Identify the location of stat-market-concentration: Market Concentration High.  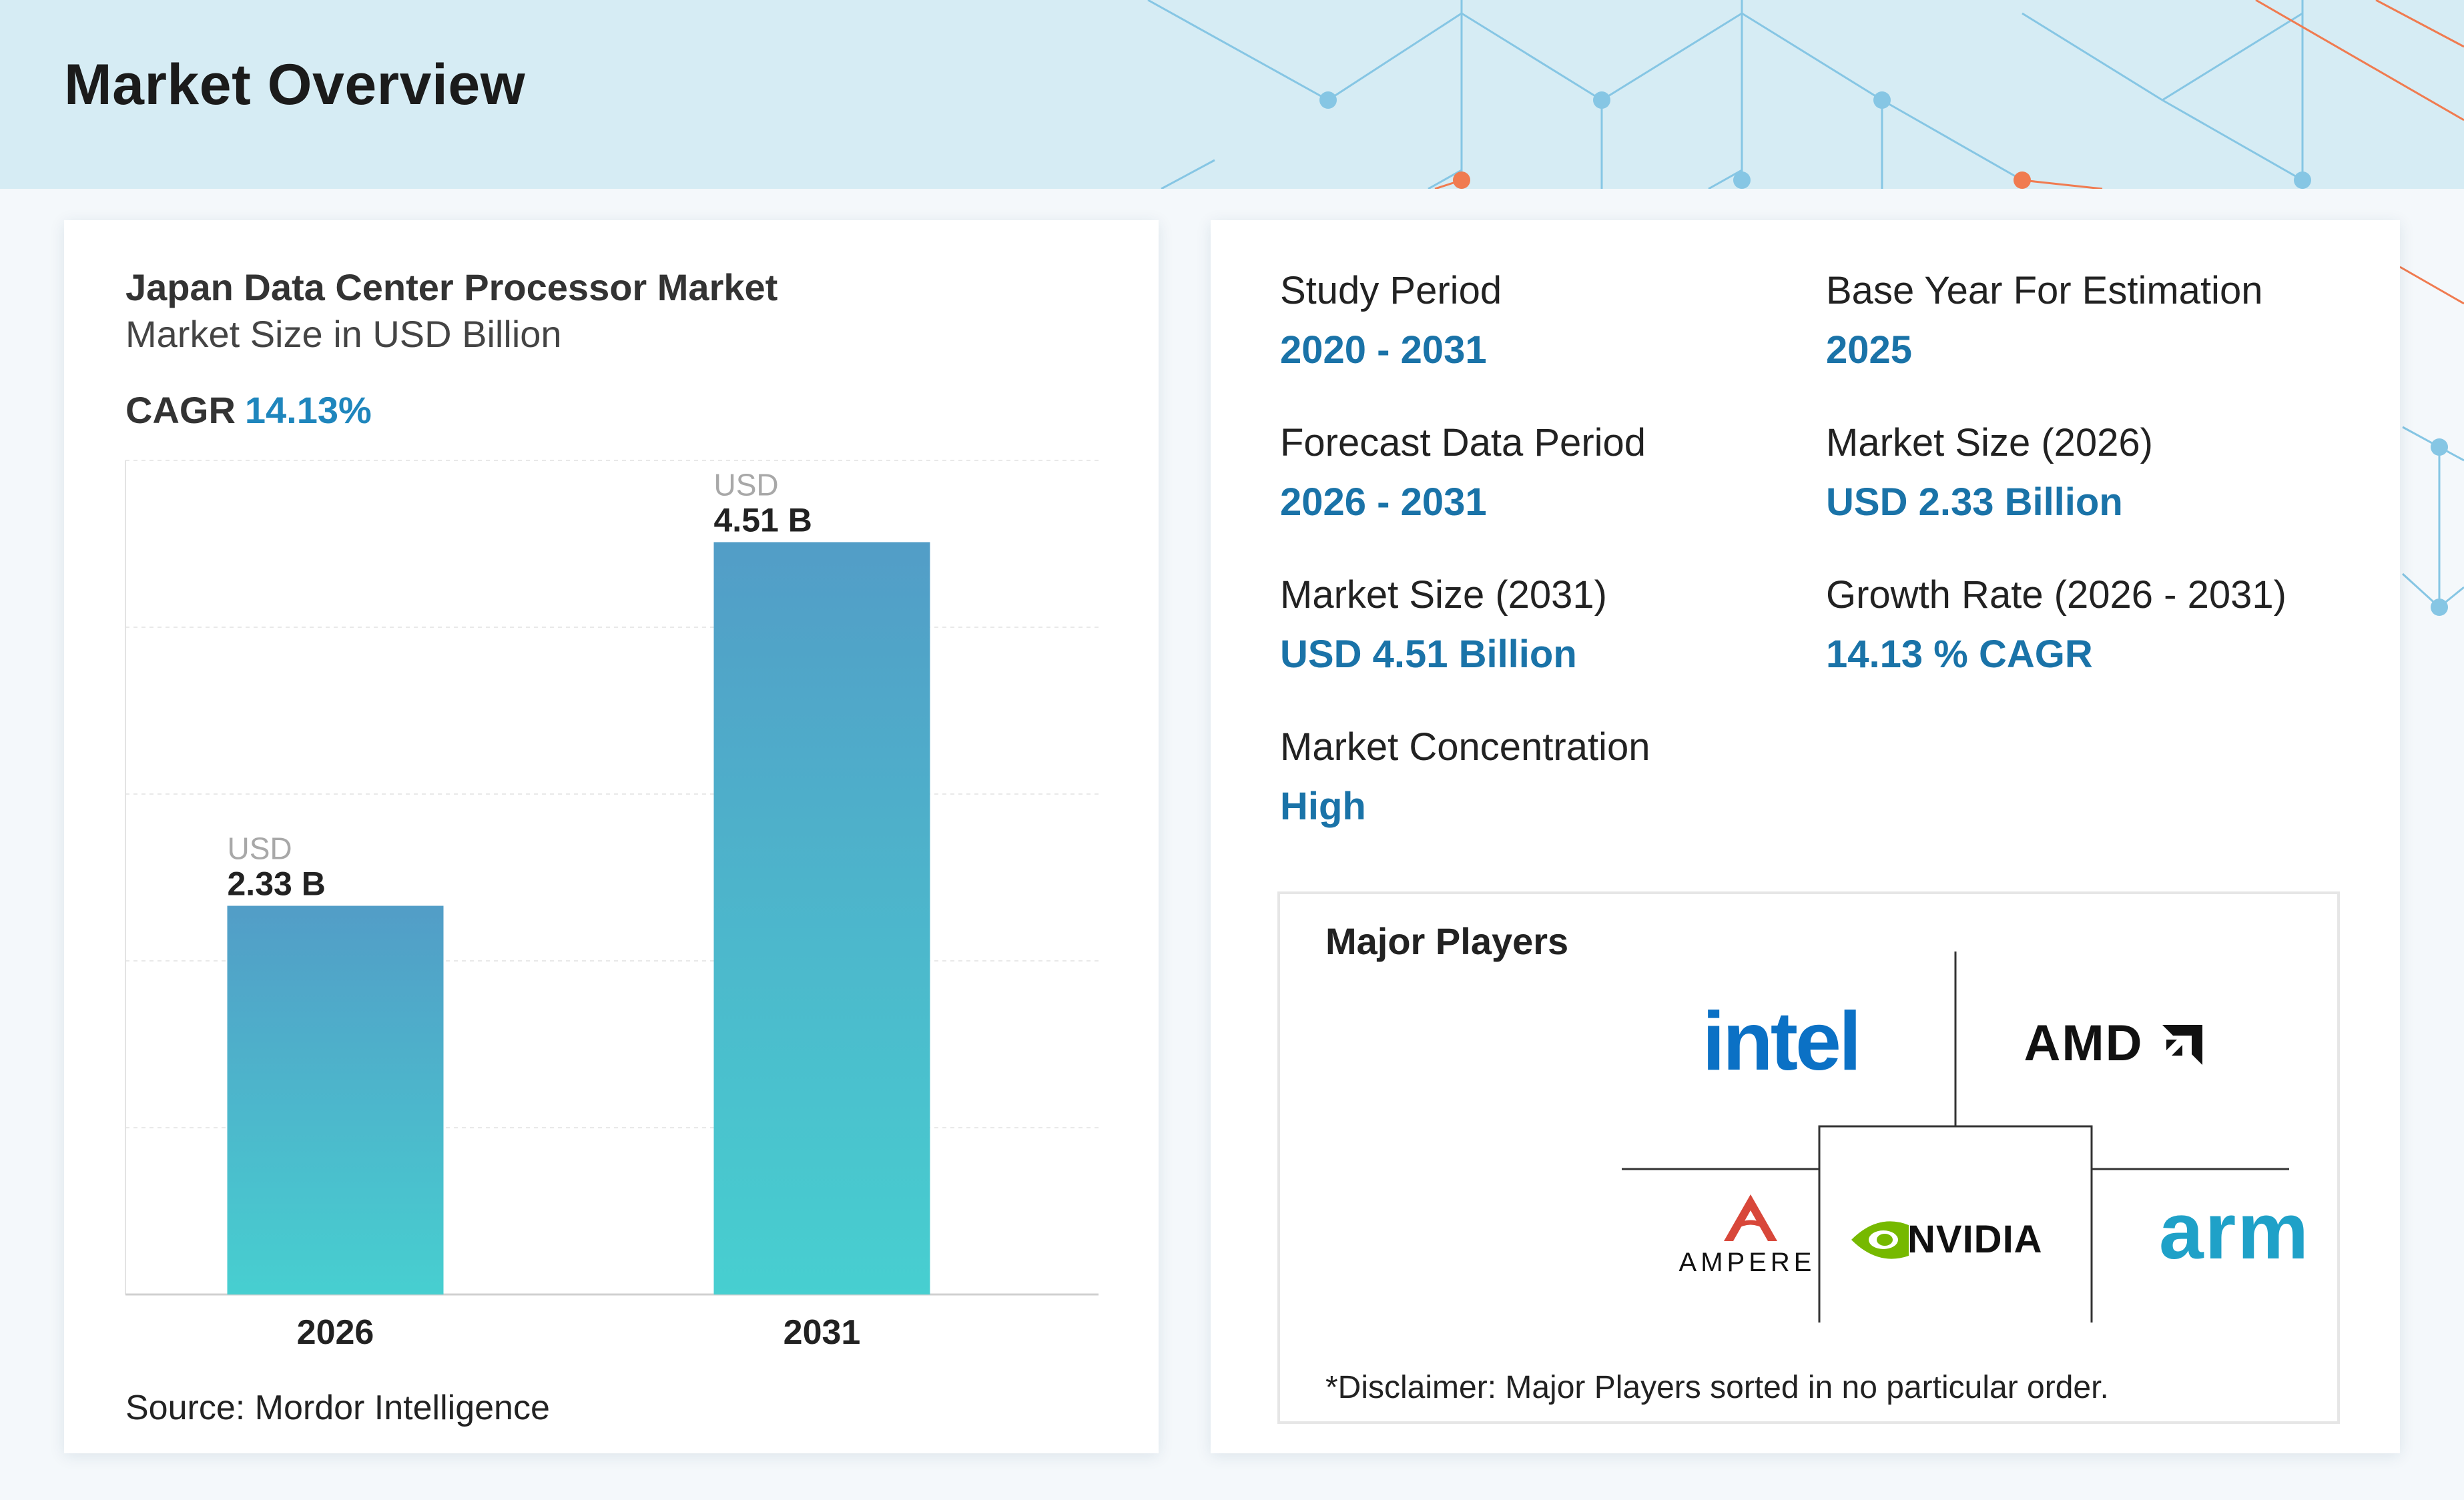
(1465, 777).